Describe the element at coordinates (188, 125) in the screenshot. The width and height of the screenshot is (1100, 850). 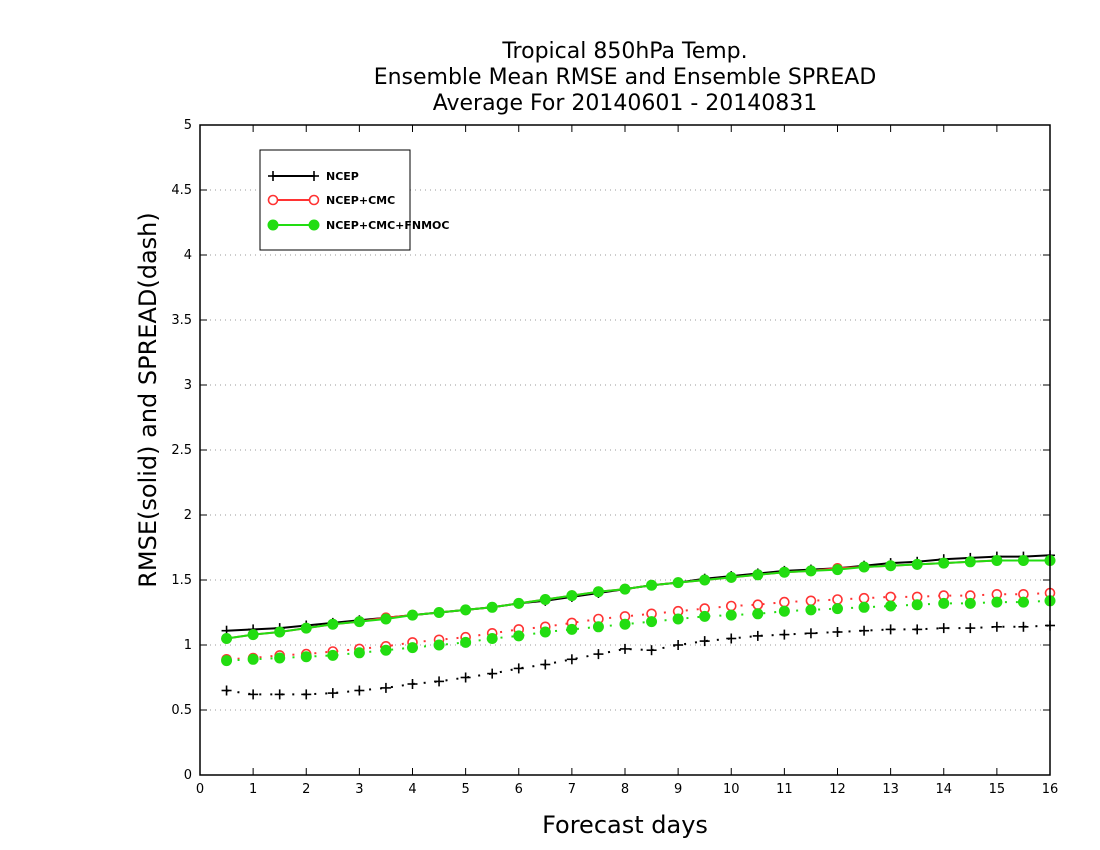
I see `y-tick-label: 5` at that location.